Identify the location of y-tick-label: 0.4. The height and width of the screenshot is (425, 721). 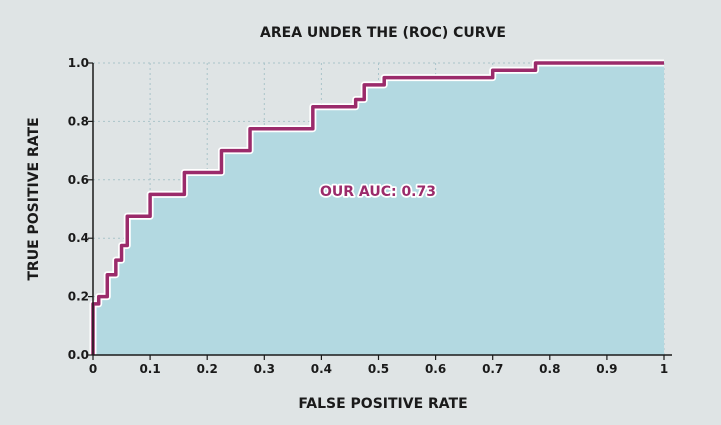
(78, 238).